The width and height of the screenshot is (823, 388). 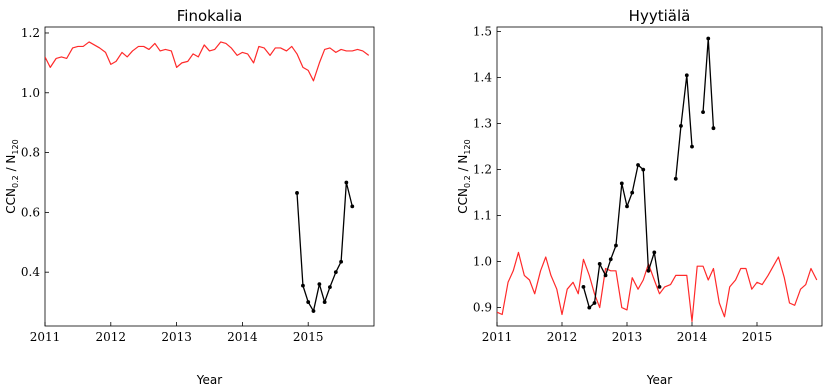 What do you see at coordinates (482, 78) in the screenshot?
I see `y-tick-label: 1.4` at bounding box center [482, 78].